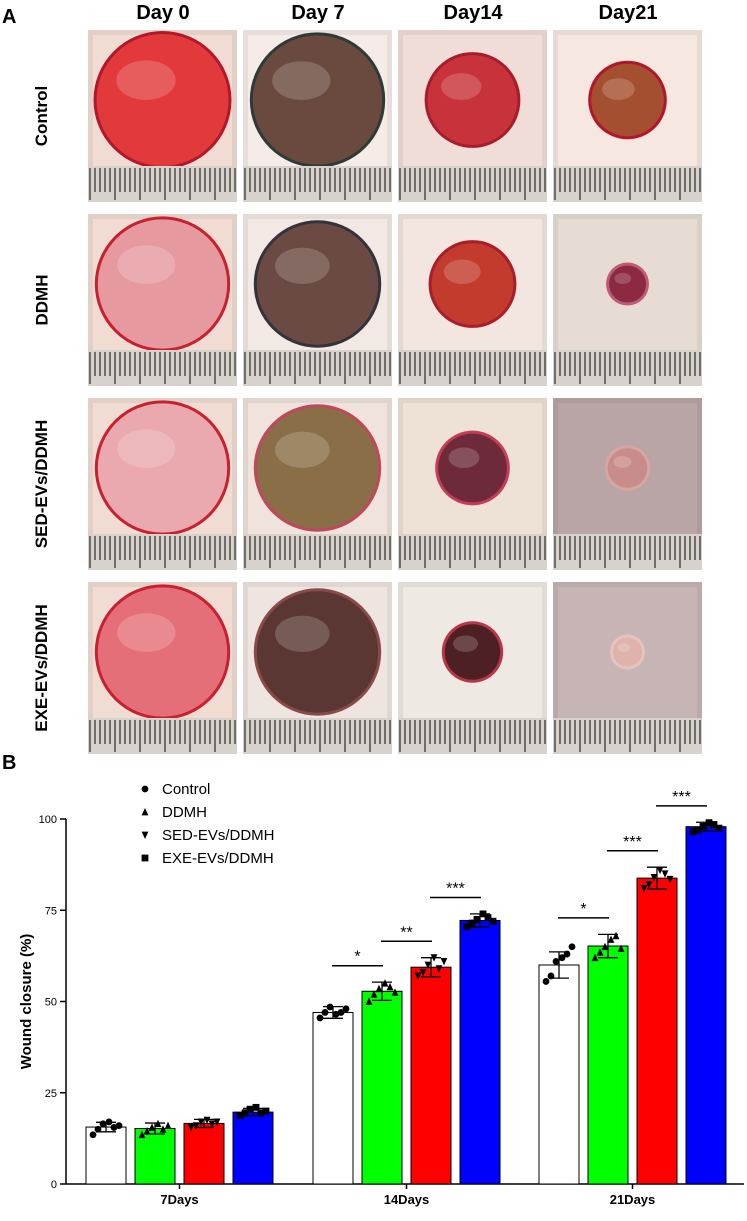 This screenshot has height=1221, width=747. I want to click on row-label-sed-evs: SED-EVs/DDMH, so click(41, 484).